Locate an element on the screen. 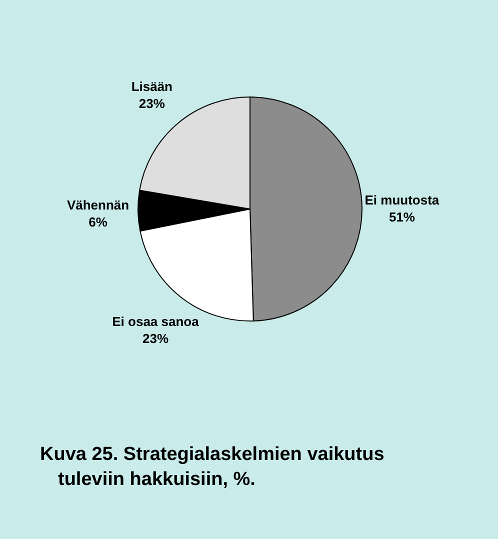  slice-label: Vähennän is located at coordinates (98, 204).